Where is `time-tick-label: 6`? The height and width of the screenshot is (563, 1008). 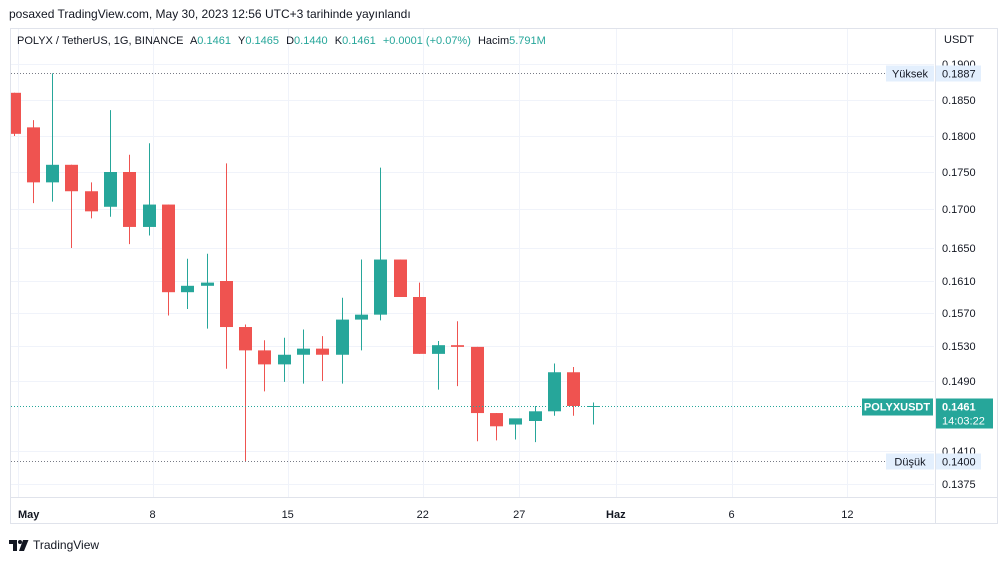 time-tick-label: 6 is located at coordinates (732, 515).